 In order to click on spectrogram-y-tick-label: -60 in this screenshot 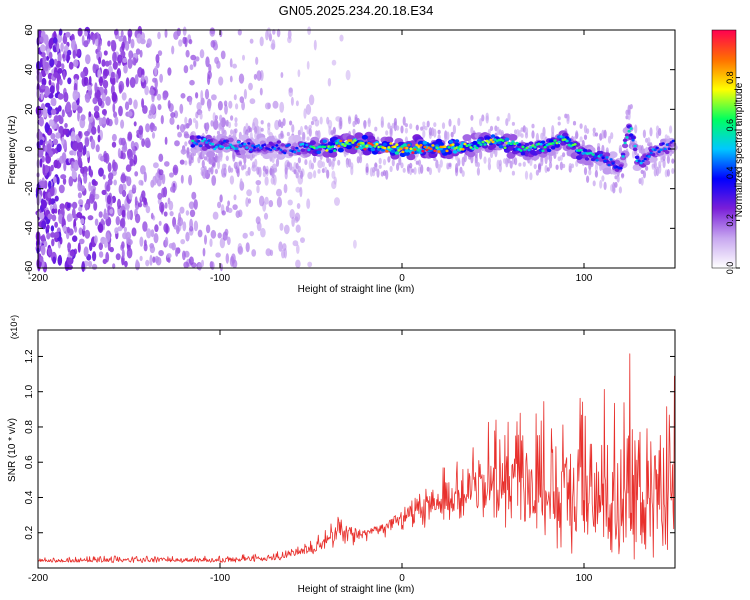, I will do `click(29, 267)`.